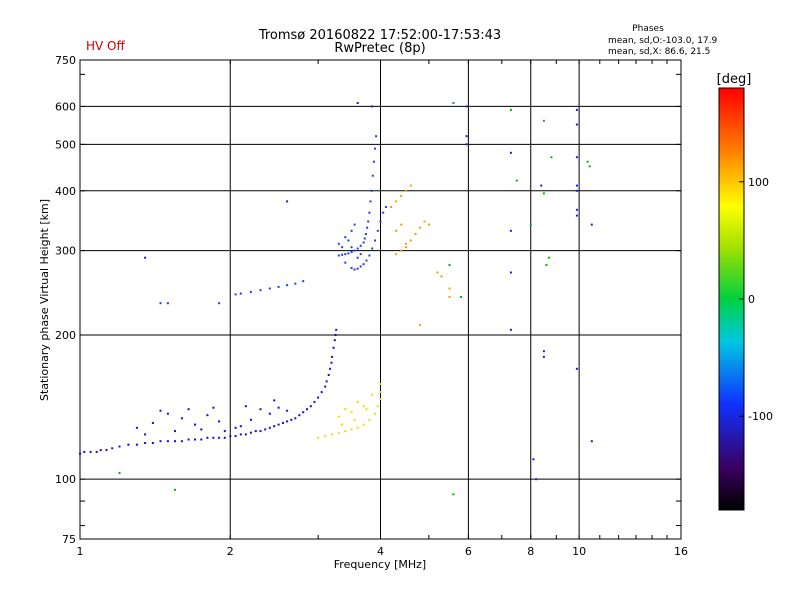 The height and width of the screenshot is (600, 800). What do you see at coordinates (65, 106) in the screenshot?
I see `y-tick-label: 600` at bounding box center [65, 106].